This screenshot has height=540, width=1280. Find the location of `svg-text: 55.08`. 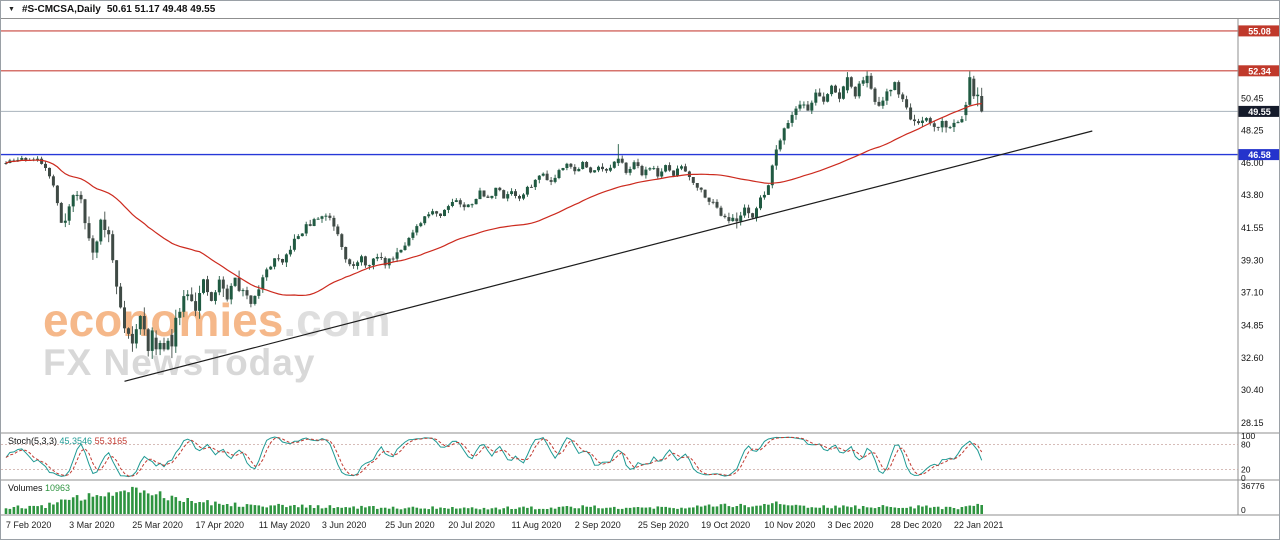

svg-text: 55.08 is located at coordinates (1259, 31).